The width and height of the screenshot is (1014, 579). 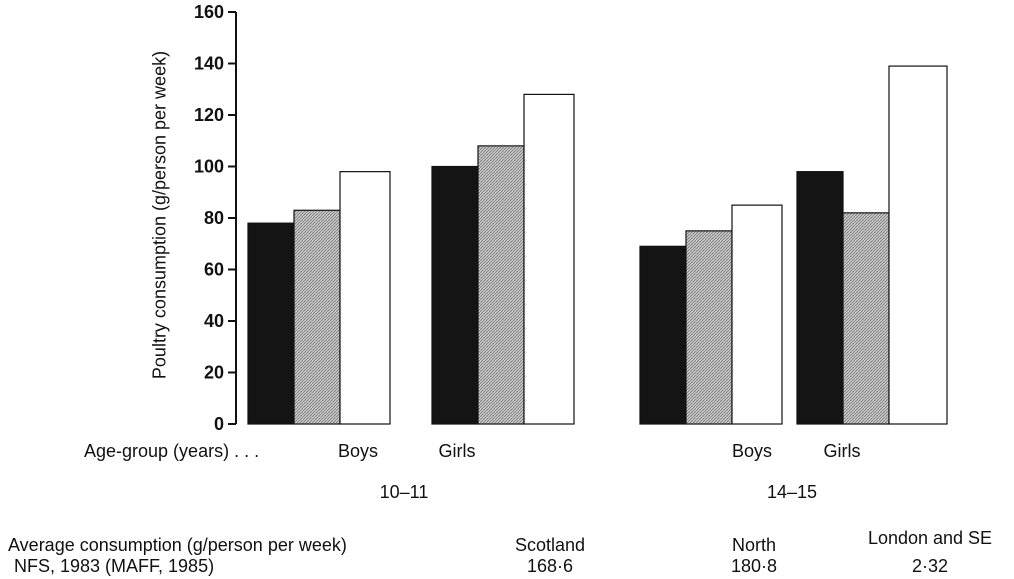 I want to click on bar-10-11-boys-s2, so click(x=317, y=317).